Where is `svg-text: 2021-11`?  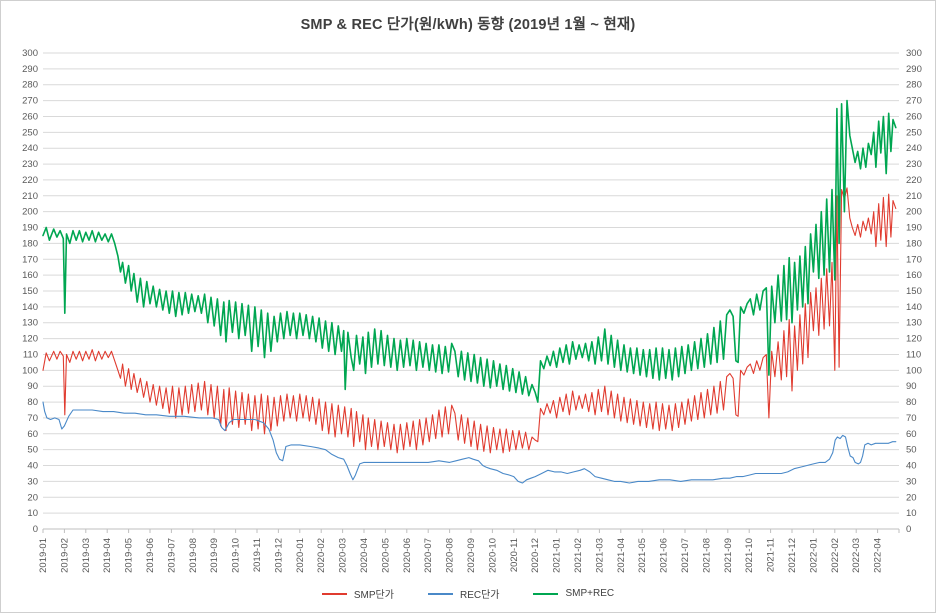 svg-text: 2021-11 is located at coordinates (771, 555).